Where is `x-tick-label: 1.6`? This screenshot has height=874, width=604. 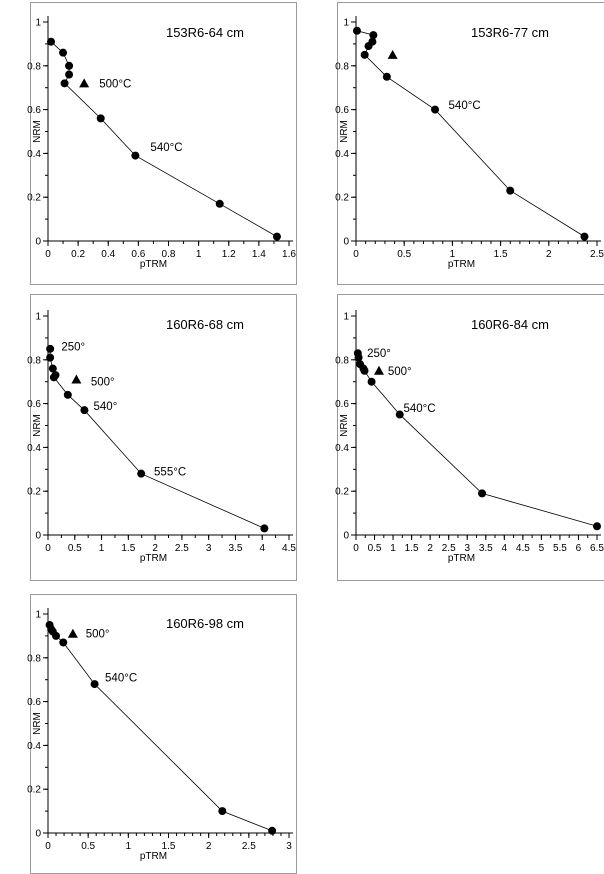
x-tick-label: 1.6 is located at coordinates (289, 254).